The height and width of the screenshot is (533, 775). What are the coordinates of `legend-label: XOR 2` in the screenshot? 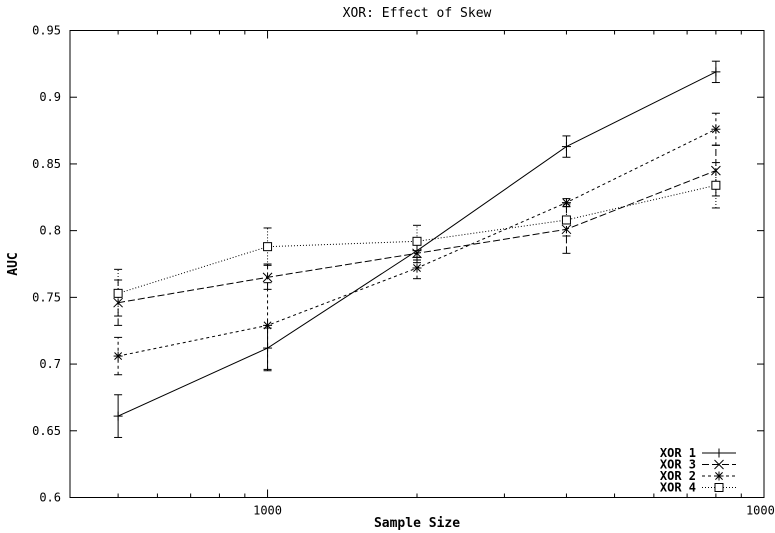 It's located at (678, 476).